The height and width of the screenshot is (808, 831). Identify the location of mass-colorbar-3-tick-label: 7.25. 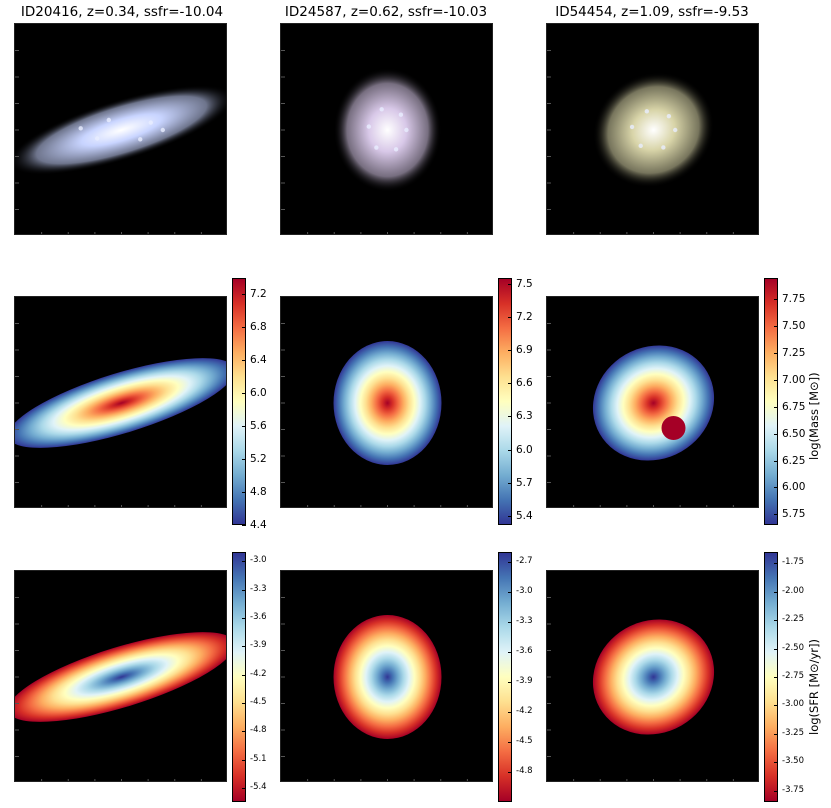
(794, 353).